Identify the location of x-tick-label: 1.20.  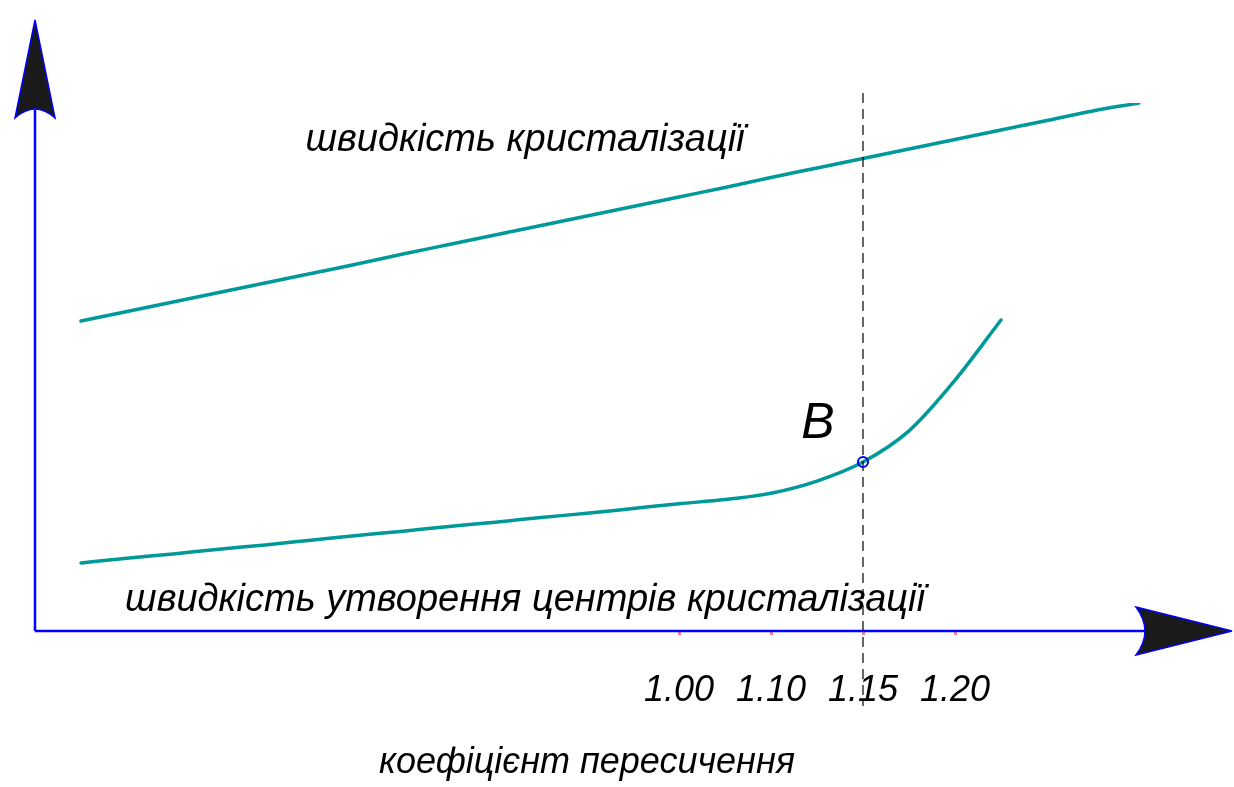
(955, 688).